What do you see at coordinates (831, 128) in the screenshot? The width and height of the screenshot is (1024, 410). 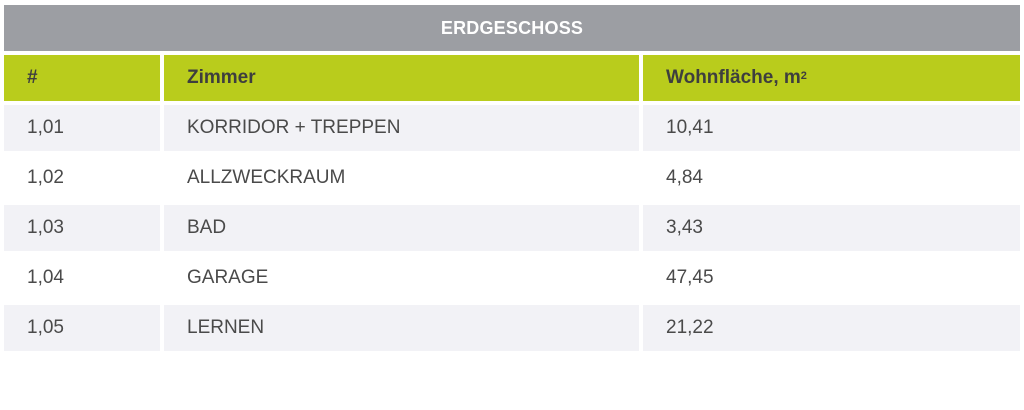 I see `row-area: 10,41` at bounding box center [831, 128].